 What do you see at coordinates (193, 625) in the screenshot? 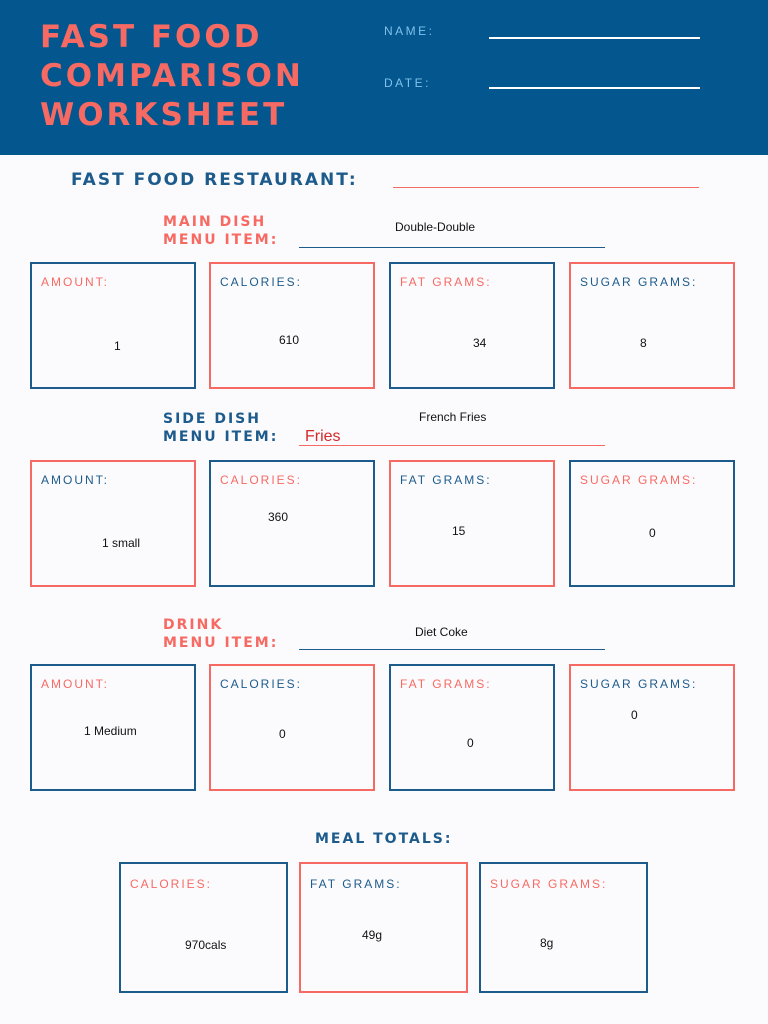
I see `drink-label-line1: DRINK` at bounding box center [193, 625].